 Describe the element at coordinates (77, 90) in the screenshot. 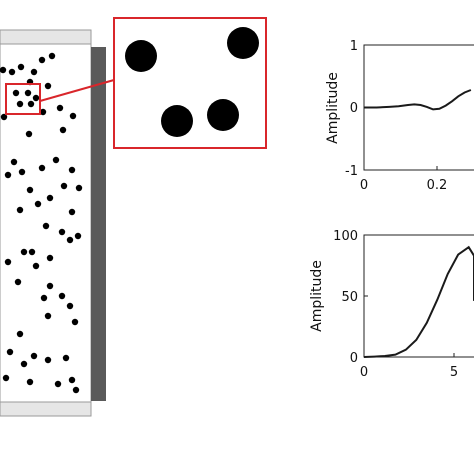

I see `zoom-connector-line` at that location.